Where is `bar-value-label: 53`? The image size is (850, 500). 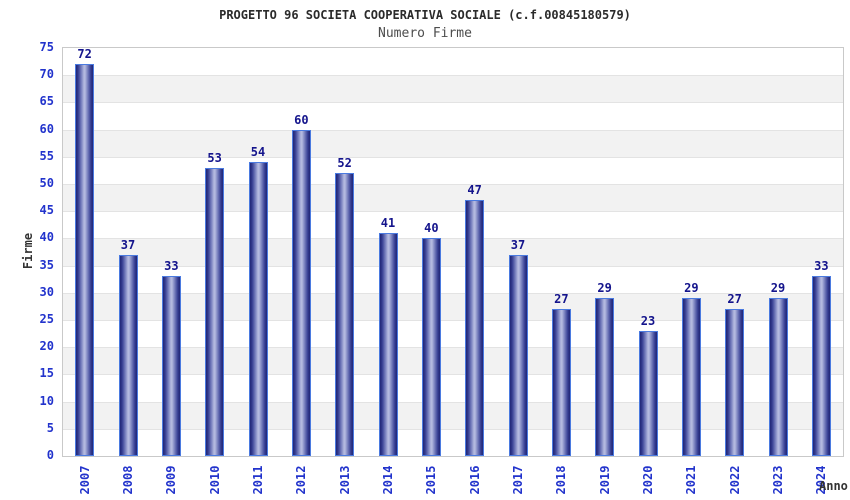
bar-value-label: 53 is located at coordinates (214, 157).